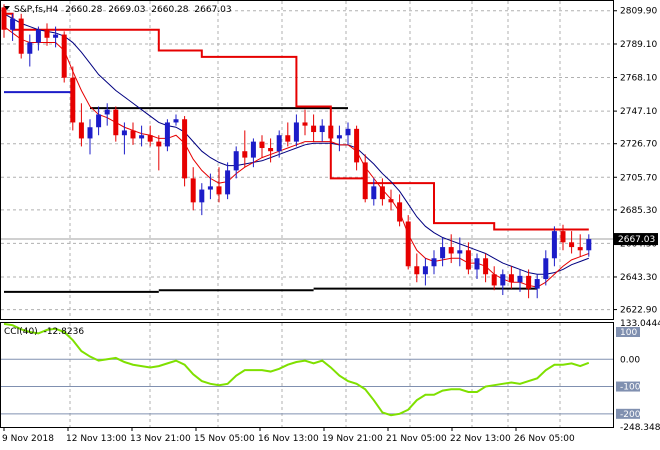  Describe the element at coordinates (480, 439) in the screenshot. I see `time-tick-label: 22 Nov 13:00` at that location.